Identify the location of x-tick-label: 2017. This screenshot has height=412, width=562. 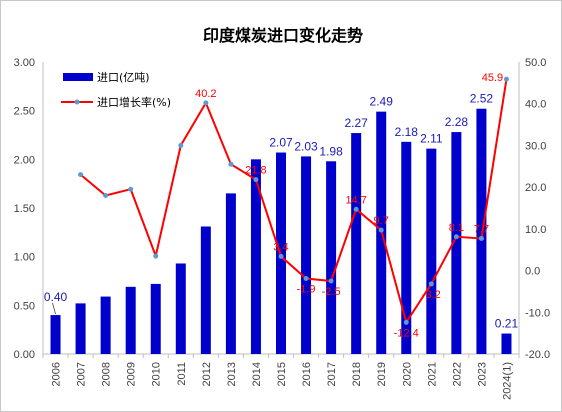
(332, 374).